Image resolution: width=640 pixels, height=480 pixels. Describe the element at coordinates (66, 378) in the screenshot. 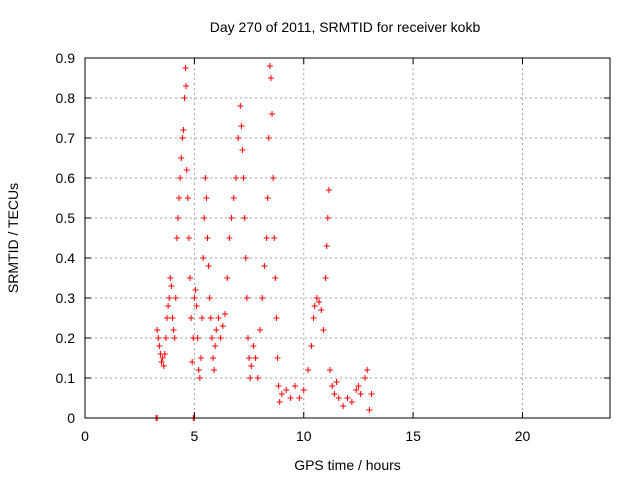

I see `y-tick-label: 0.1` at that location.